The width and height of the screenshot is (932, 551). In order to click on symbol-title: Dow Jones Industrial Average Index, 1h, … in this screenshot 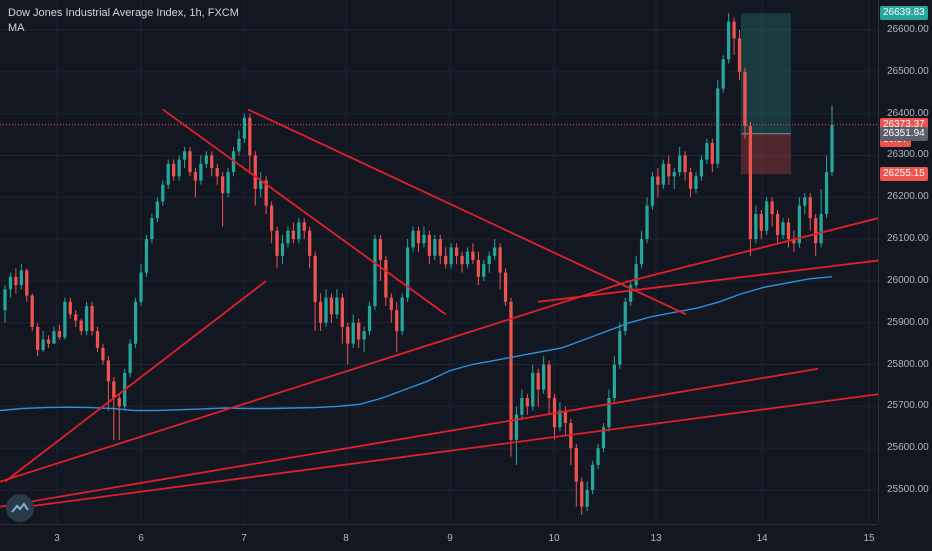, I will do `click(123, 13)`.